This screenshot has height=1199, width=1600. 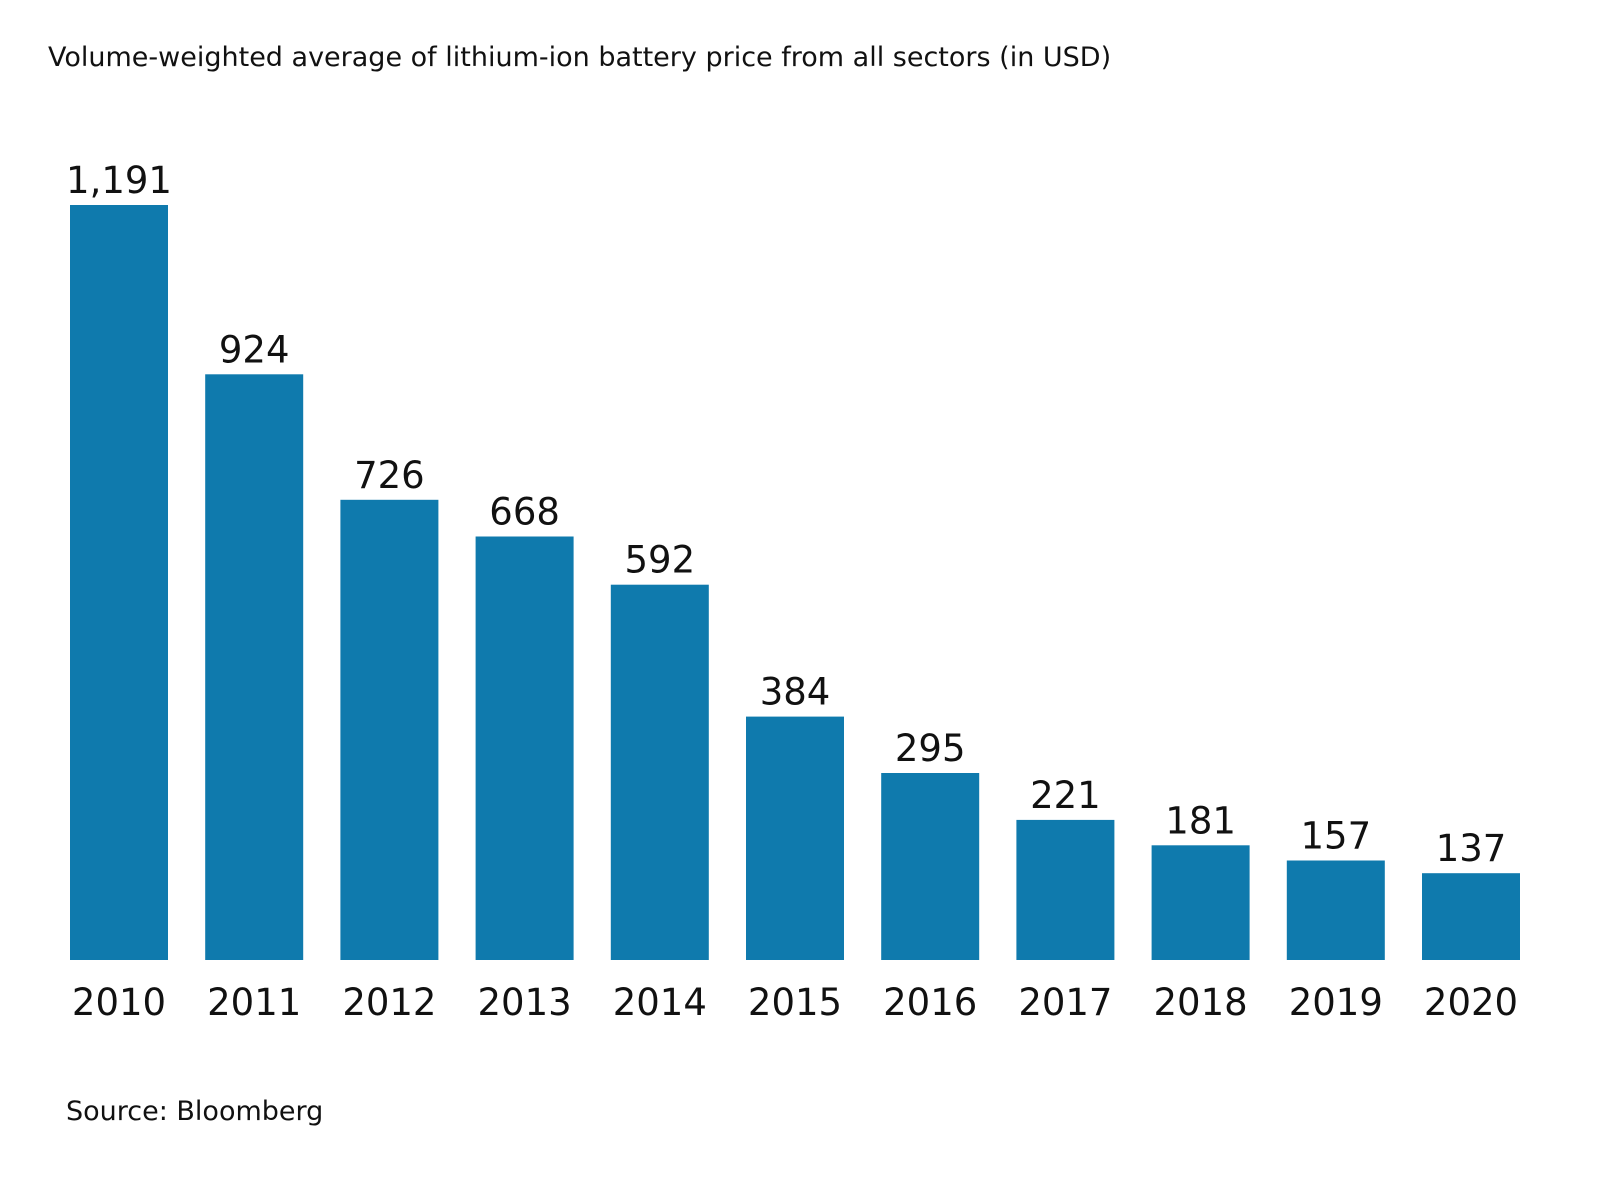 I want to click on value-label-2020: 137, so click(x=1471, y=848).